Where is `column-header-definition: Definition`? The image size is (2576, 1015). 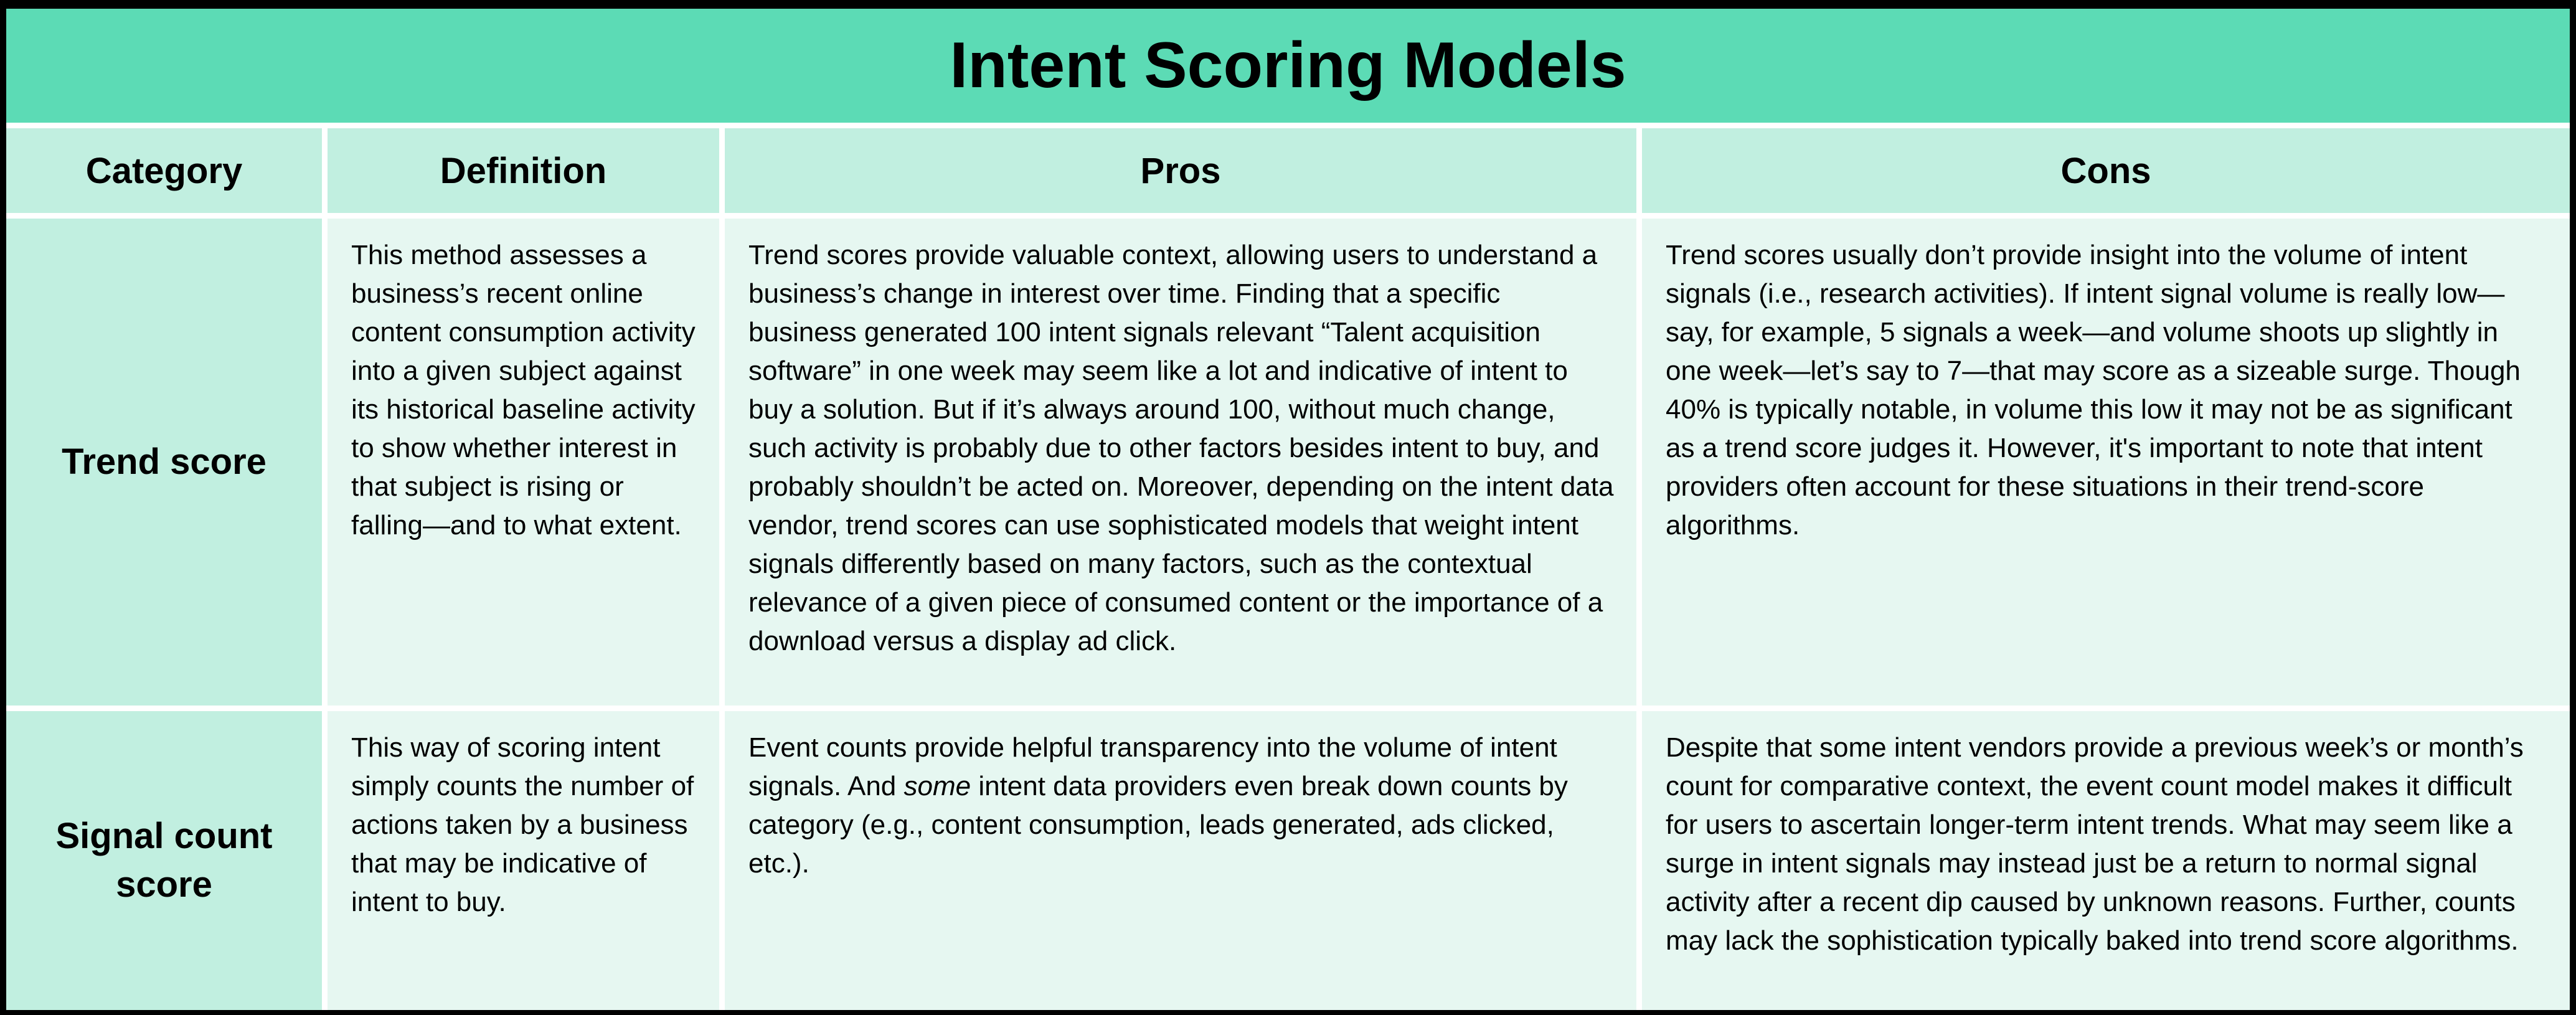 column-header-definition: Definition is located at coordinates (523, 170).